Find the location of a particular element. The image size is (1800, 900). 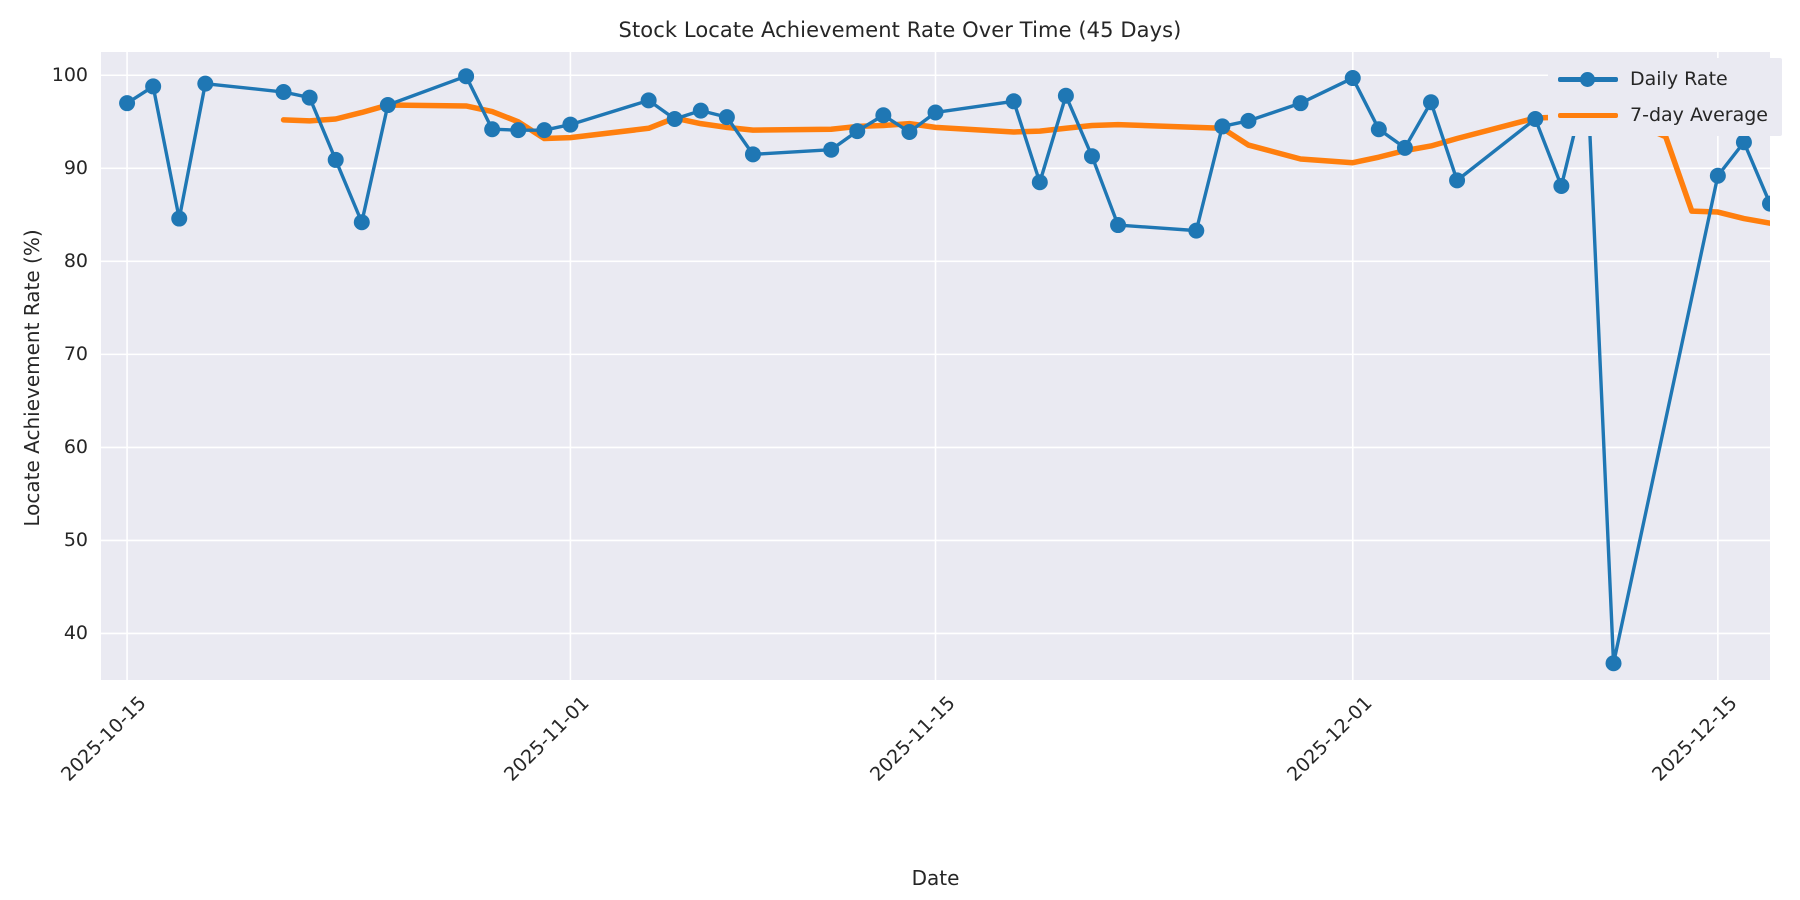

y-axis-tick-70: 70 is located at coordinates (75, 354).